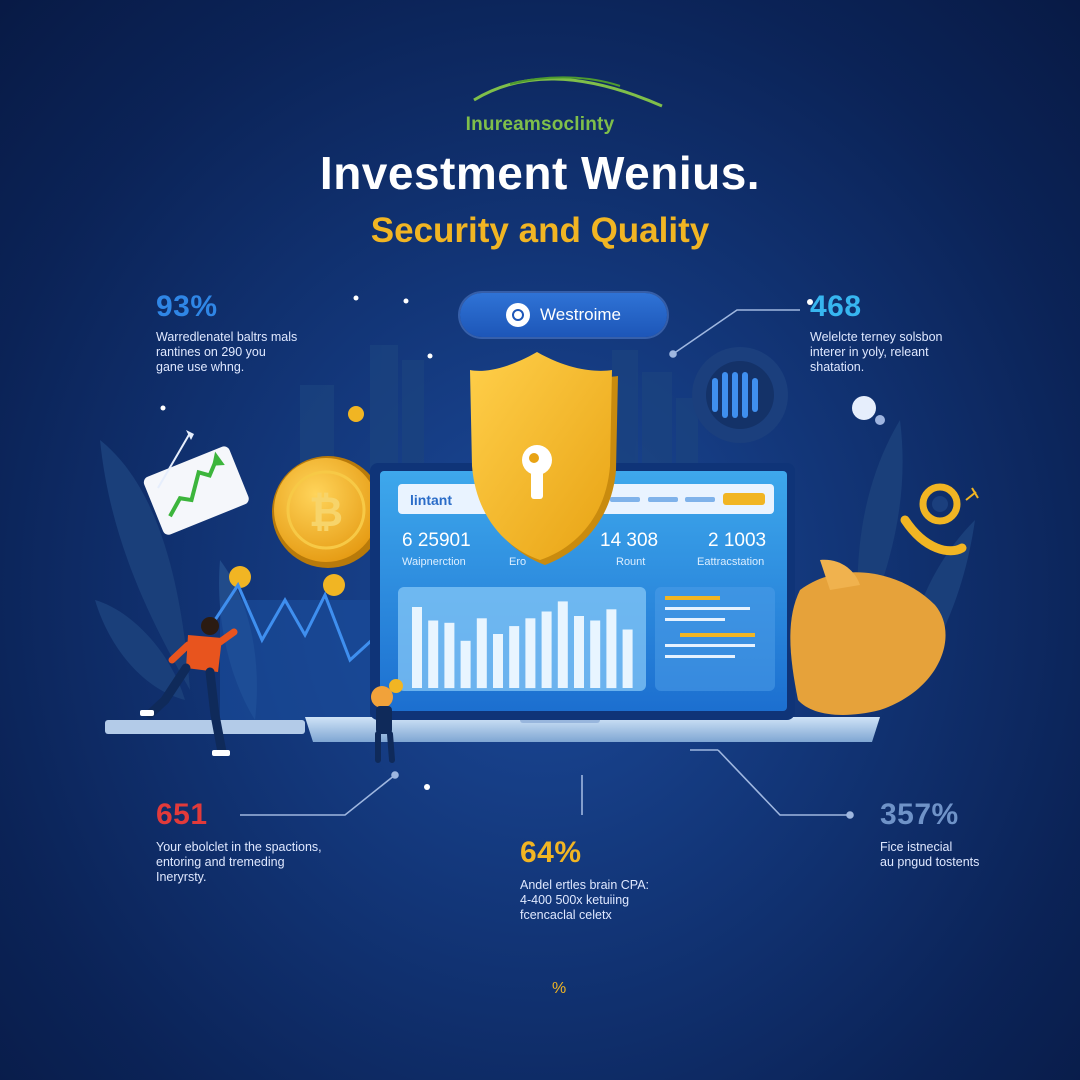 The image size is (1080, 1080). What do you see at coordinates (189, 687) in the screenshot?
I see `running-person-illustration` at bounding box center [189, 687].